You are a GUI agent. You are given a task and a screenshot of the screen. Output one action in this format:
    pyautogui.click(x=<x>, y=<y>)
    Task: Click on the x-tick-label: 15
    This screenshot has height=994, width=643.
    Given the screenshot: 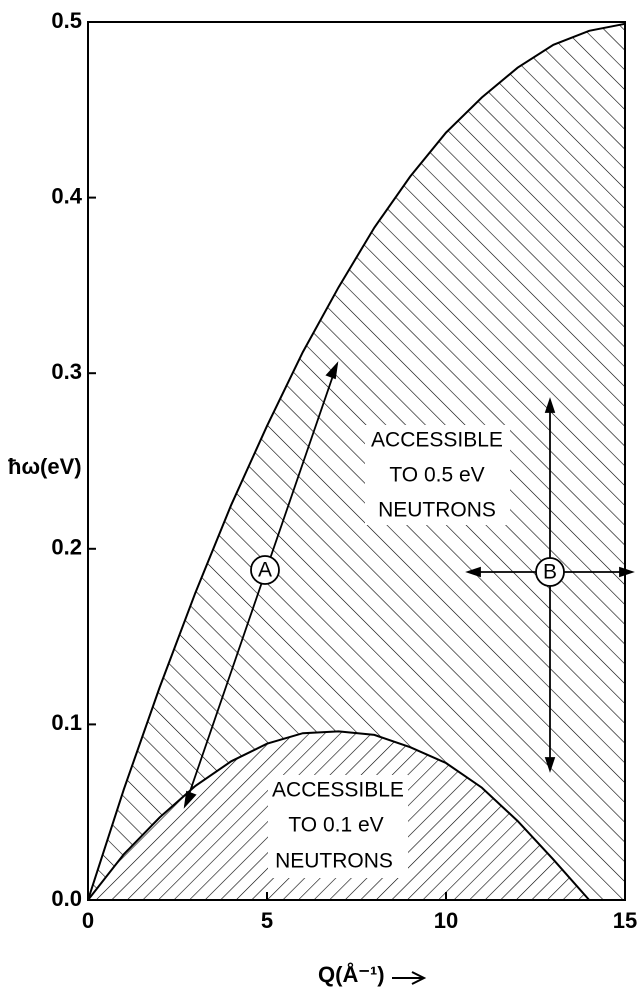 What is the action you would take?
    pyautogui.click(x=625, y=920)
    